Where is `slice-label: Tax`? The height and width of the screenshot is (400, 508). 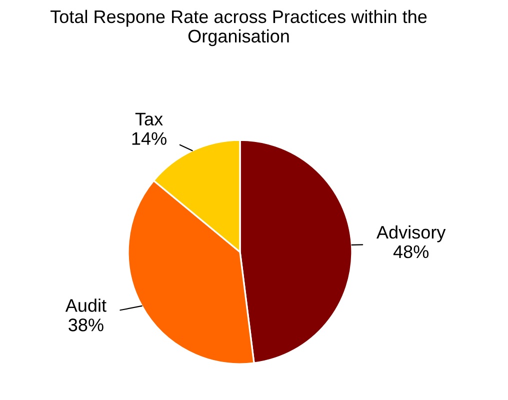
slice-label: Tax is located at coordinates (149, 119).